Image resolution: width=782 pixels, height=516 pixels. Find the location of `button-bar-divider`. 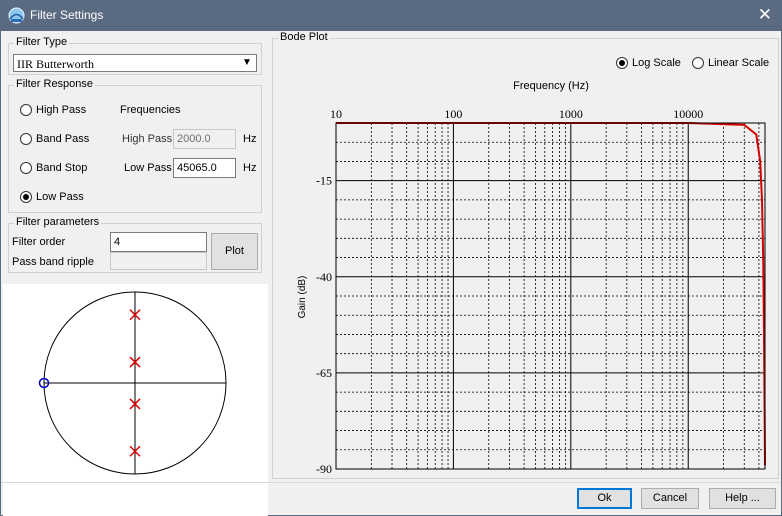

button-bar-divider is located at coordinates (391, 482).